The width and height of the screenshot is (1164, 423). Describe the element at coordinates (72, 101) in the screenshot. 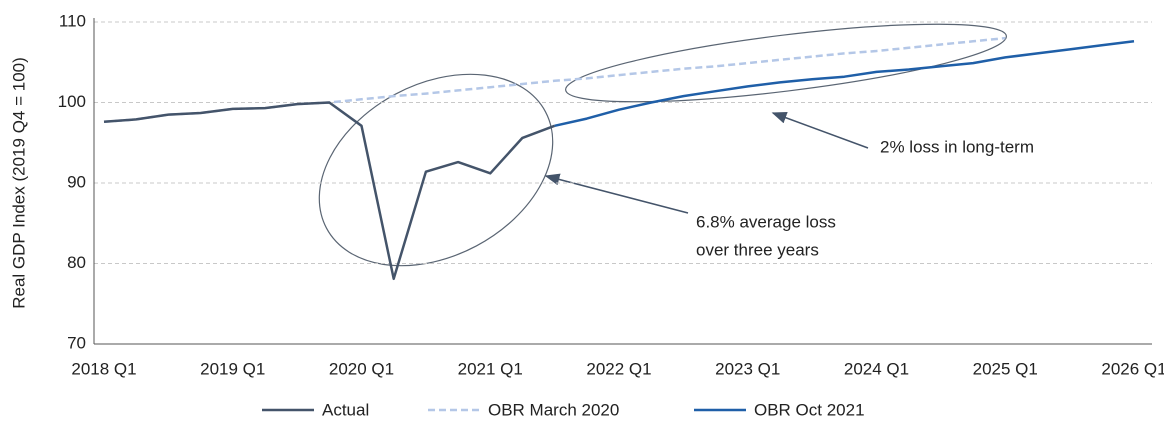

I see `y-tick-label: 100` at that location.